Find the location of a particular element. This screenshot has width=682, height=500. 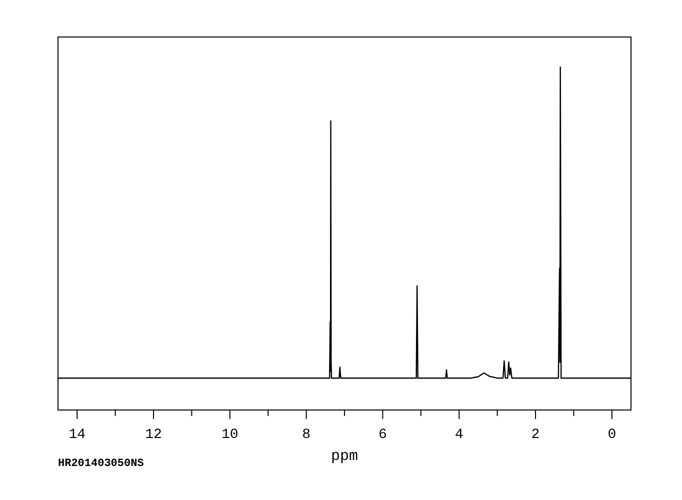

text: HR201403050NS is located at coordinates (101, 464).